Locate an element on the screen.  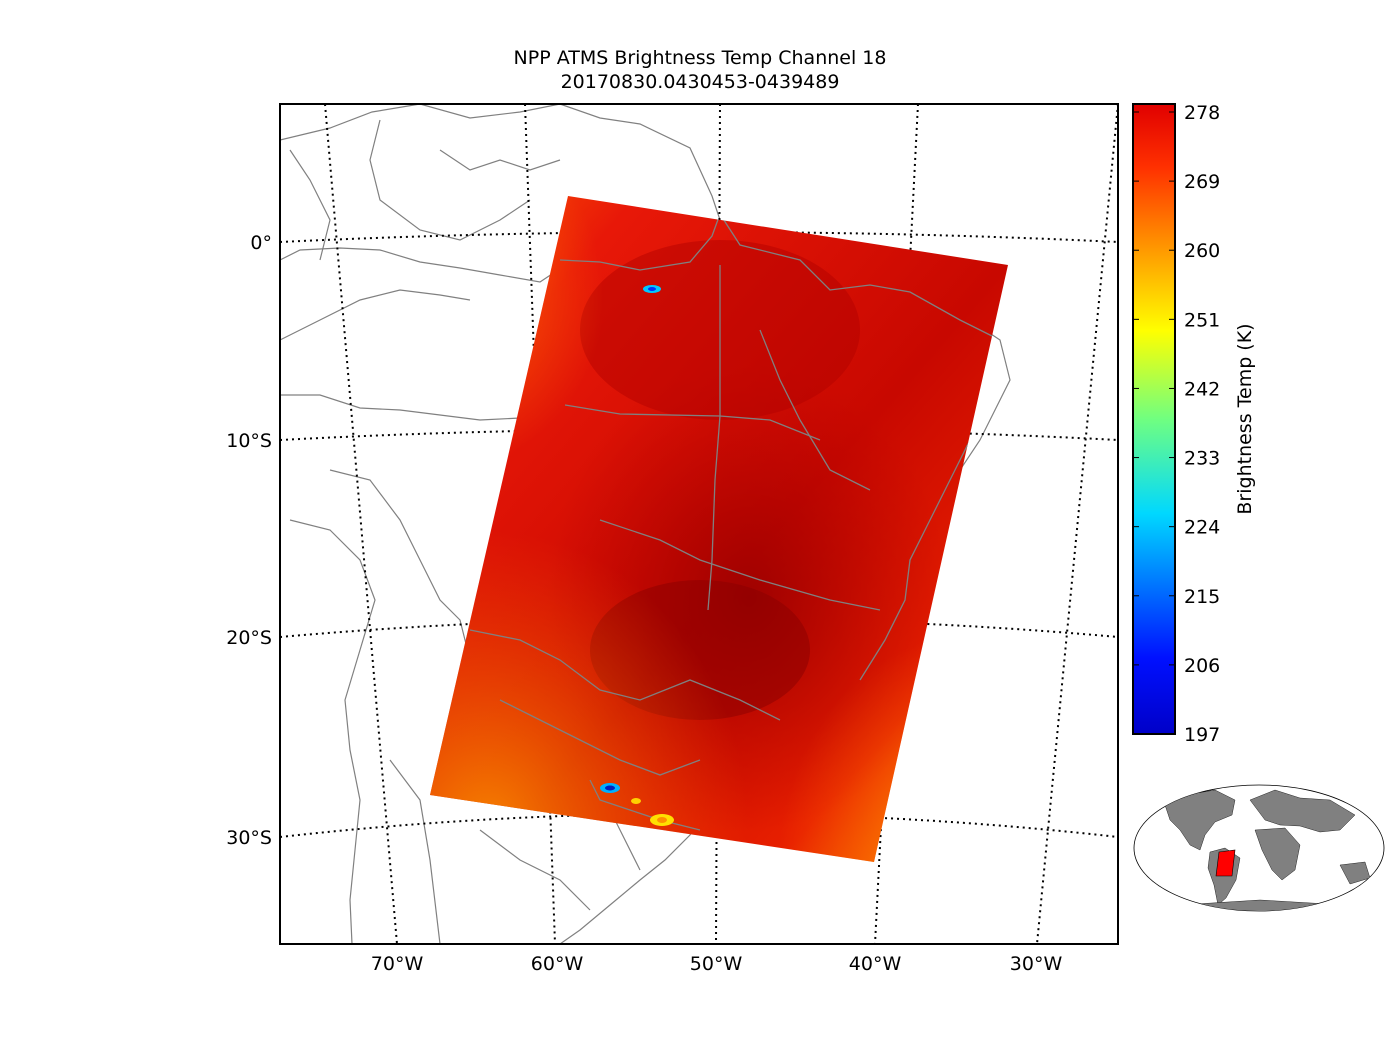
inset-swath-highlight is located at coordinates (1225, 863).